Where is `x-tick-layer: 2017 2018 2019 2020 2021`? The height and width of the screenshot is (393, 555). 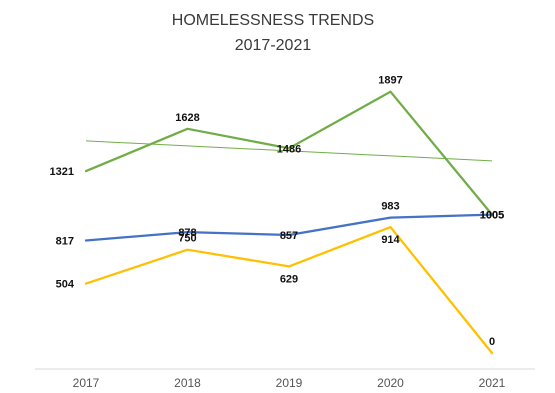 x-tick-layer: 2017 2018 2019 2020 2021 is located at coordinates (289, 383).